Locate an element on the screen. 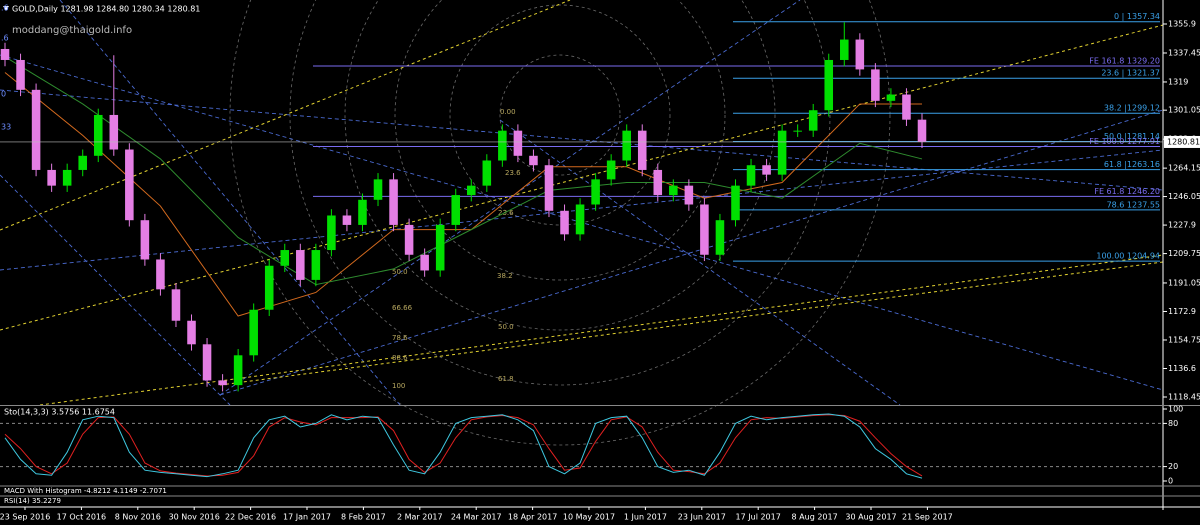 Image resolution: width=1200 pixels, height=525 pixels. level-label: FE 61.8 1246.20 is located at coordinates (1127, 191).